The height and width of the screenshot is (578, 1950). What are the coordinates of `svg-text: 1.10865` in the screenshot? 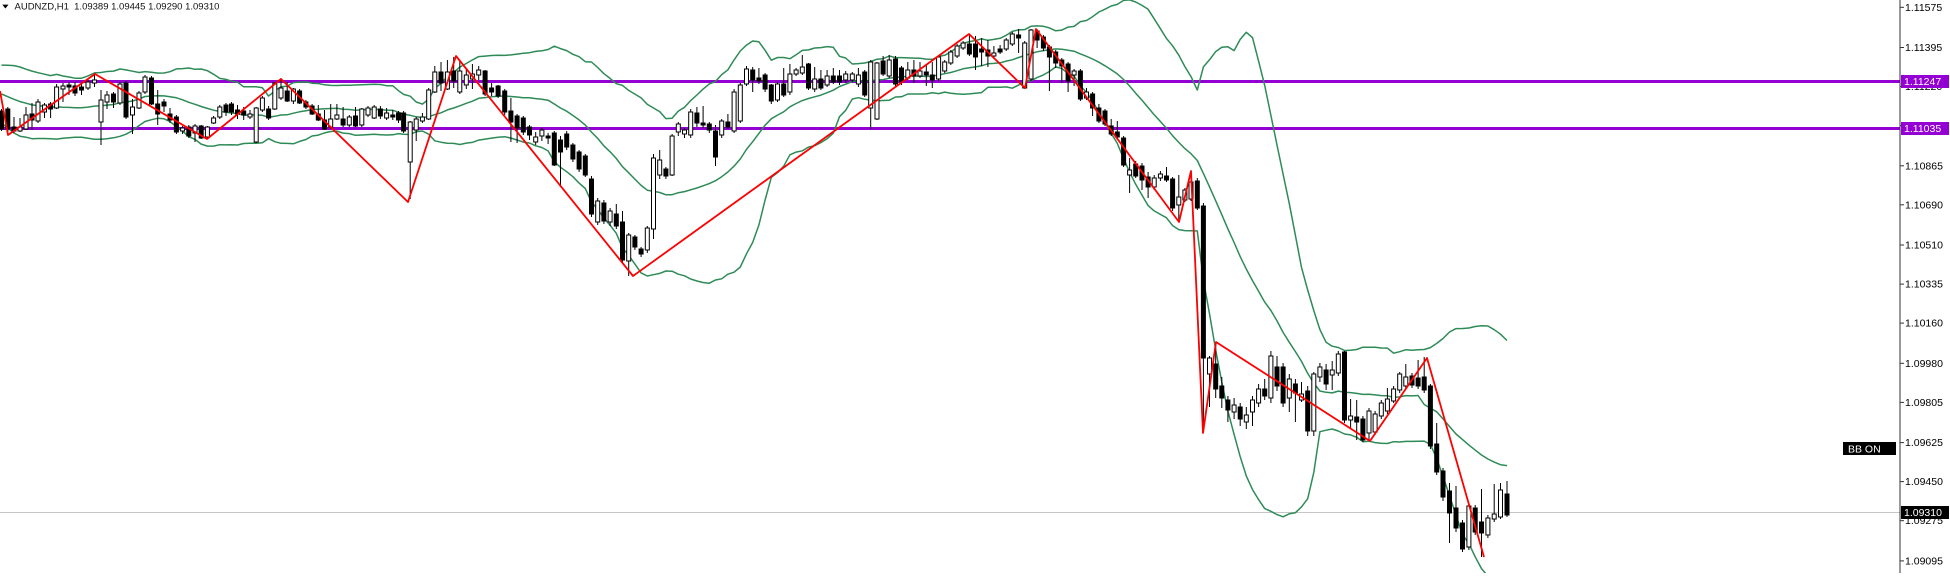 It's located at (1924, 166).